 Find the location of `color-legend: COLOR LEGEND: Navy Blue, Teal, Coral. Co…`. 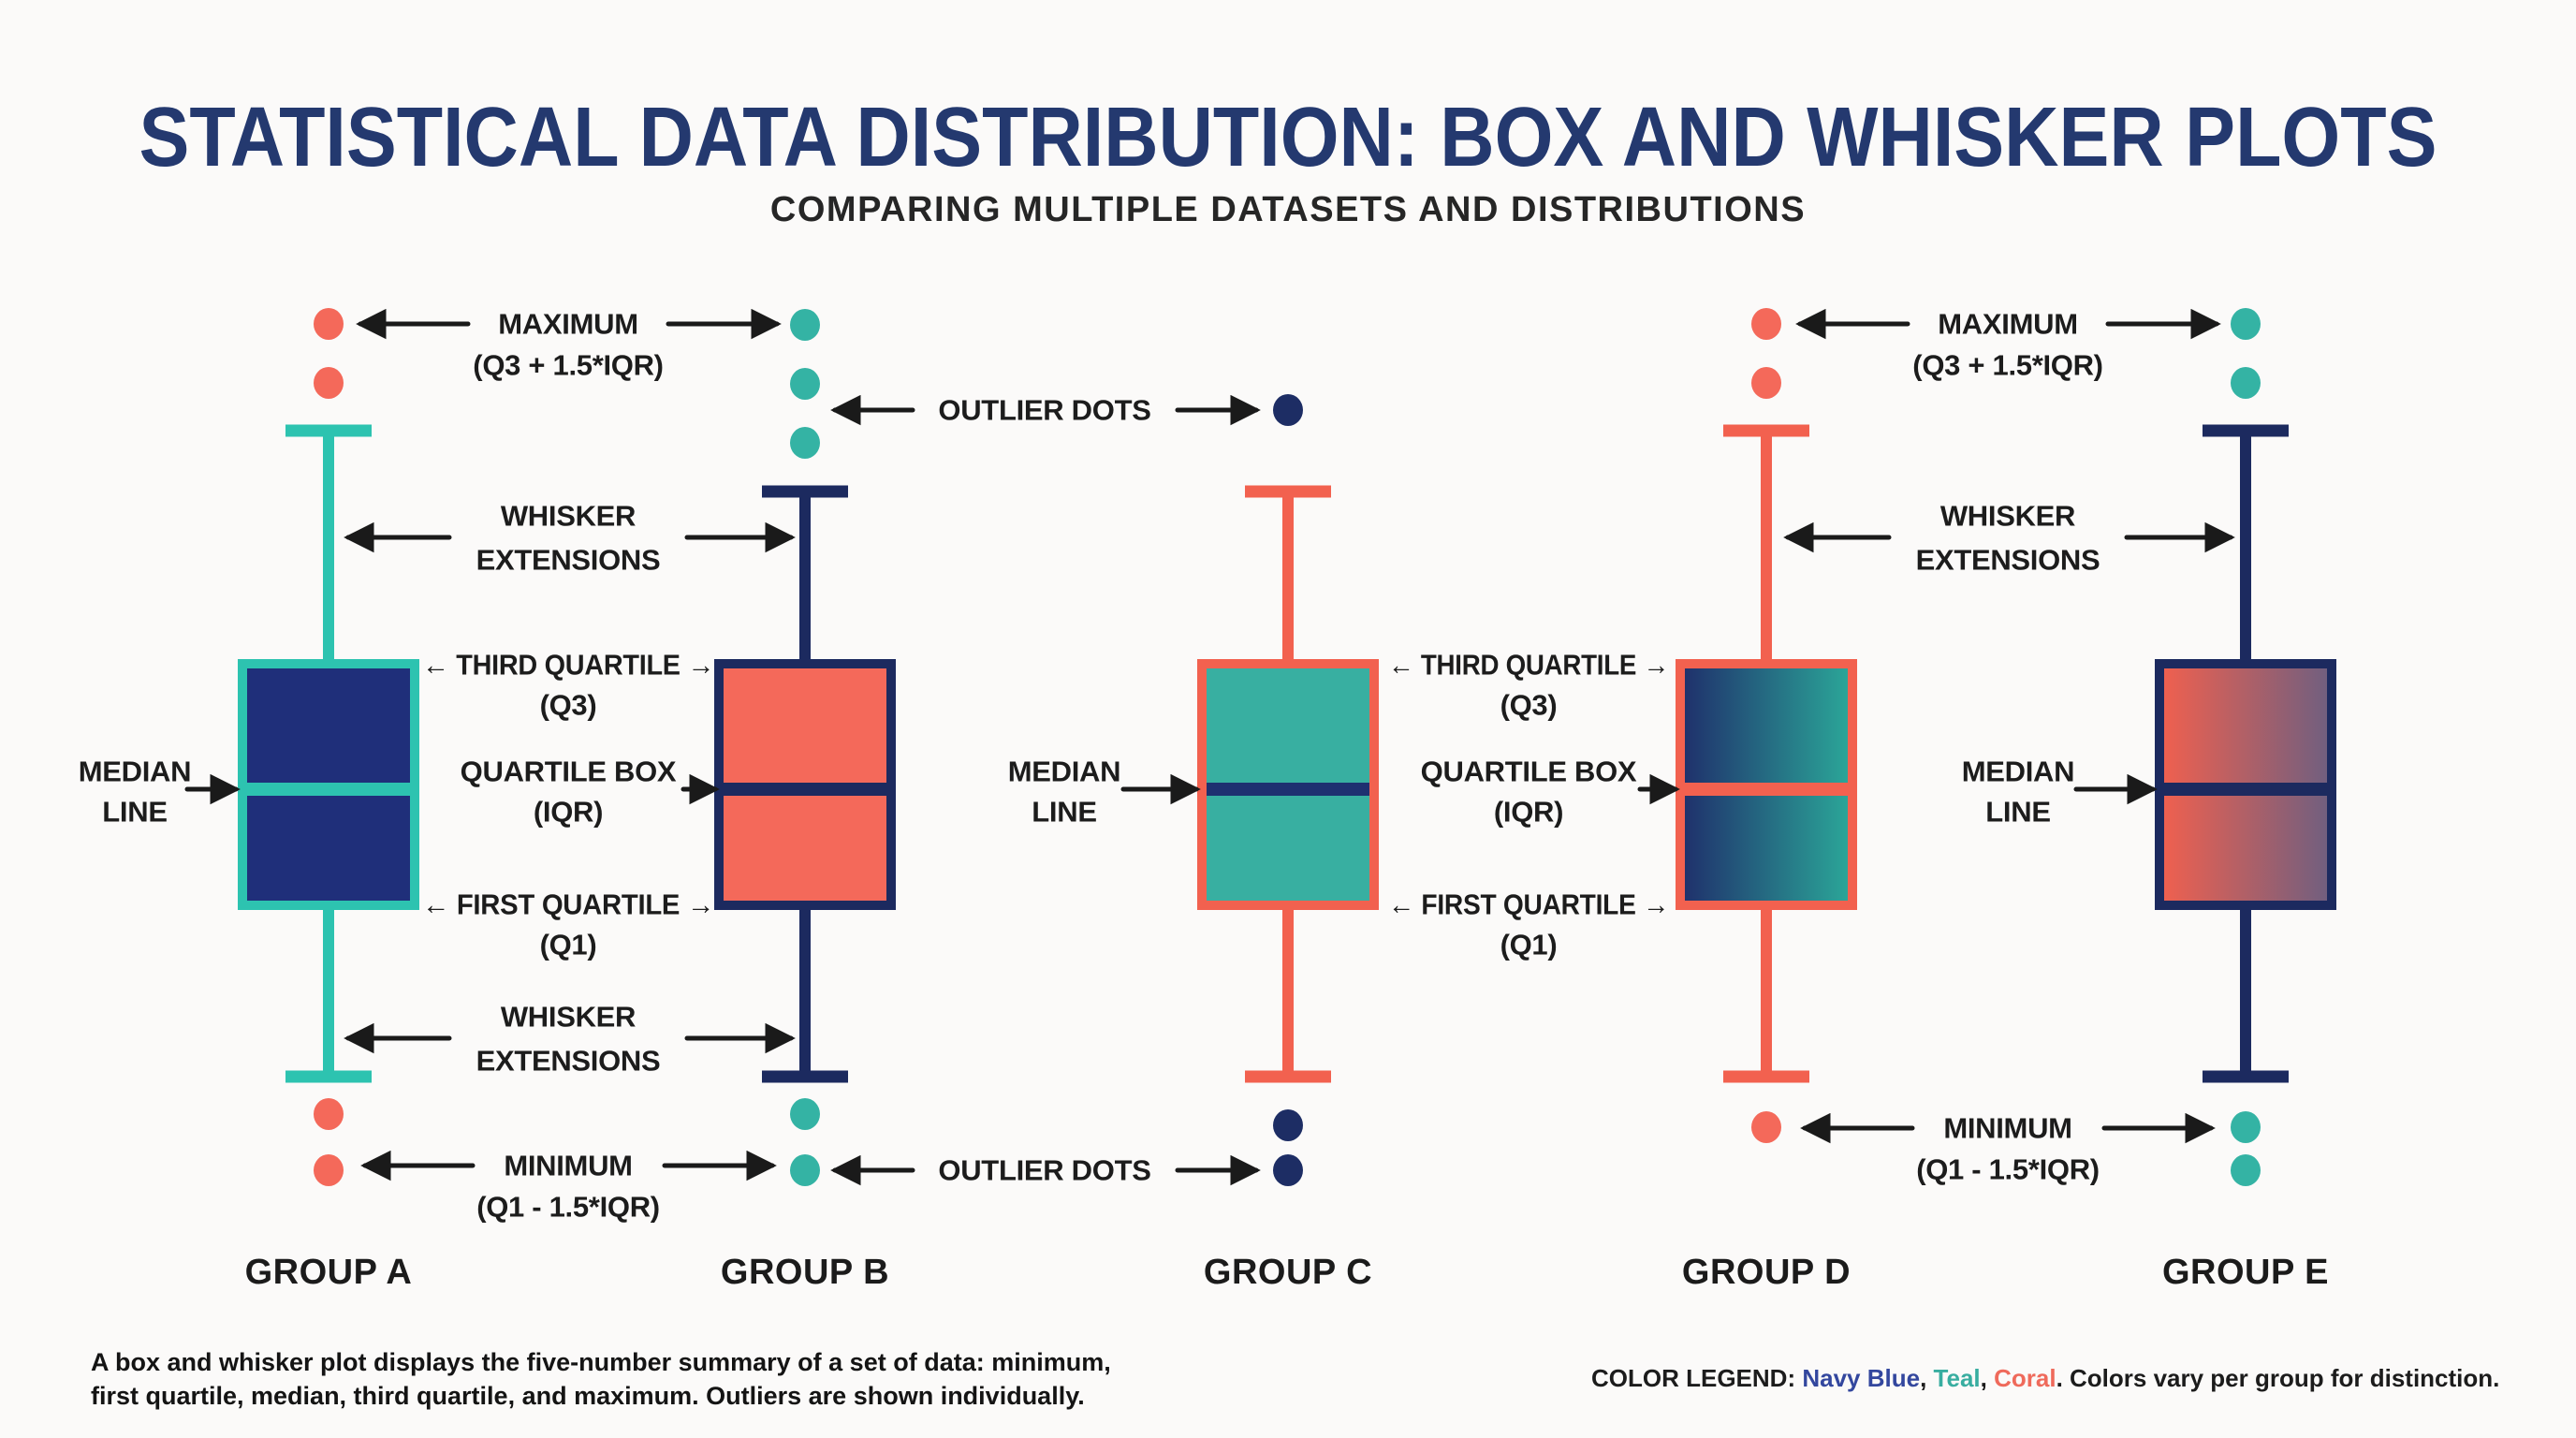

color-legend: COLOR LEGEND: Navy Blue, Teal, Coral. Co… is located at coordinates (2045, 1378).